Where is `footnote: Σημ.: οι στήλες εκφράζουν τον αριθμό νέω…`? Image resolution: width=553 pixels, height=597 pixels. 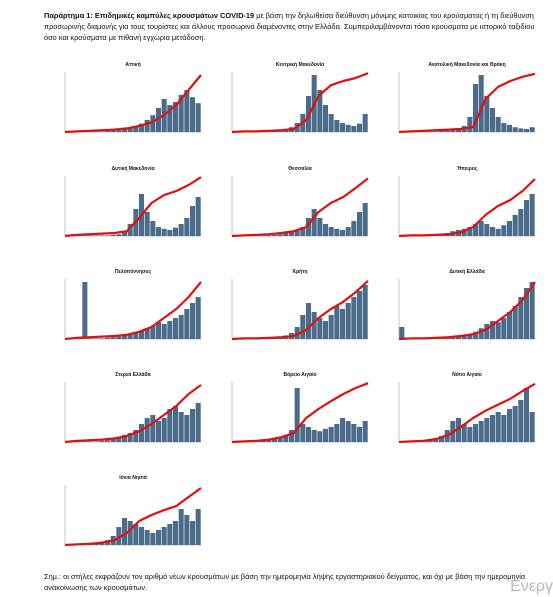
footnote: Σημ.: οι στήλες εκφράζουν τον αριθμό νέω… is located at coordinates (285, 582).